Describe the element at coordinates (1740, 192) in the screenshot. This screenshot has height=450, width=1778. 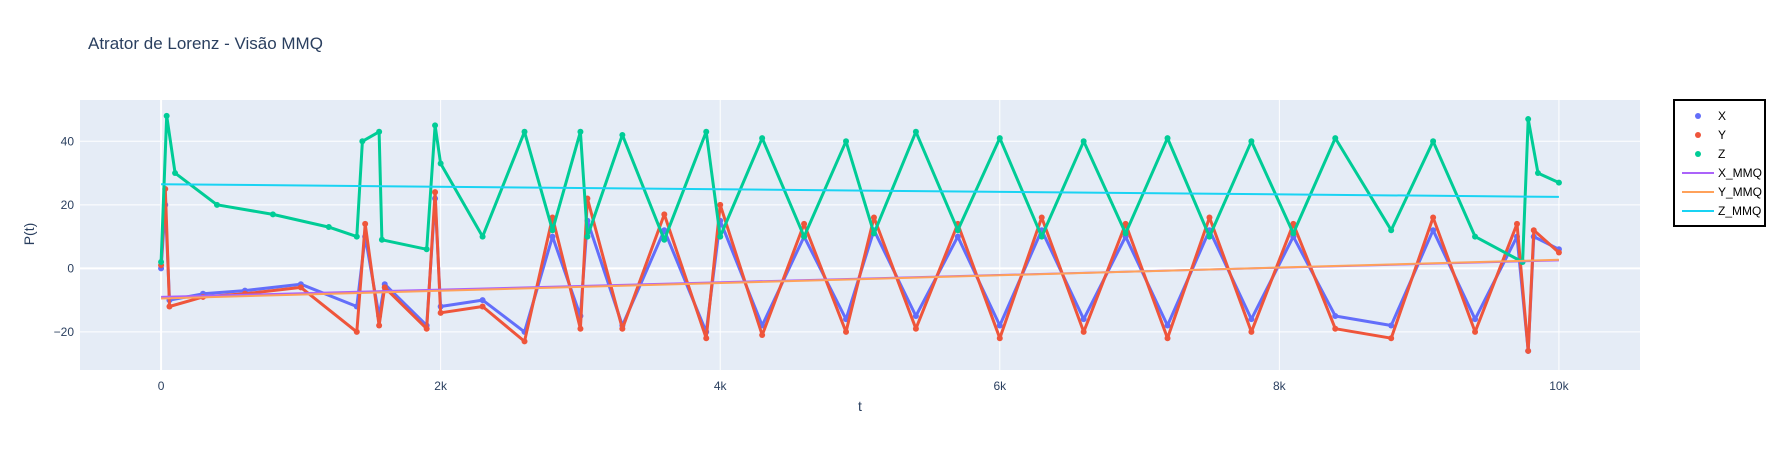
I see `legend-label: Y_MMQ` at that location.